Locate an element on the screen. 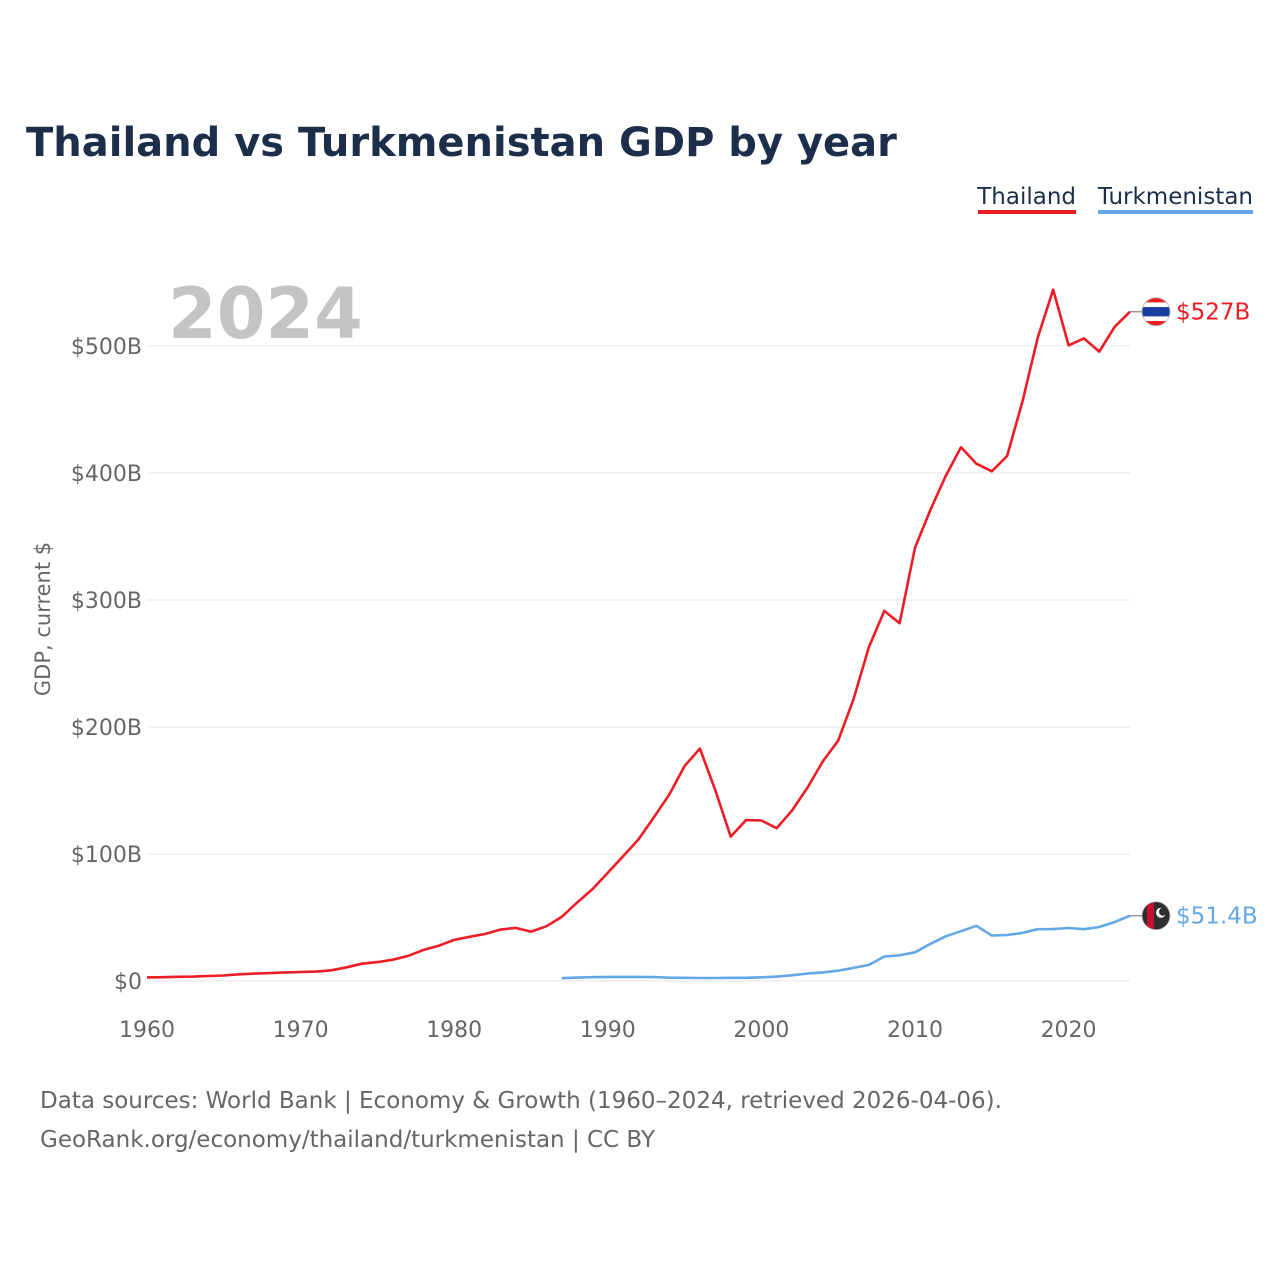 This screenshot has height=1280, width=1280. x-tick-label: 1990 is located at coordinates (608, 1030).